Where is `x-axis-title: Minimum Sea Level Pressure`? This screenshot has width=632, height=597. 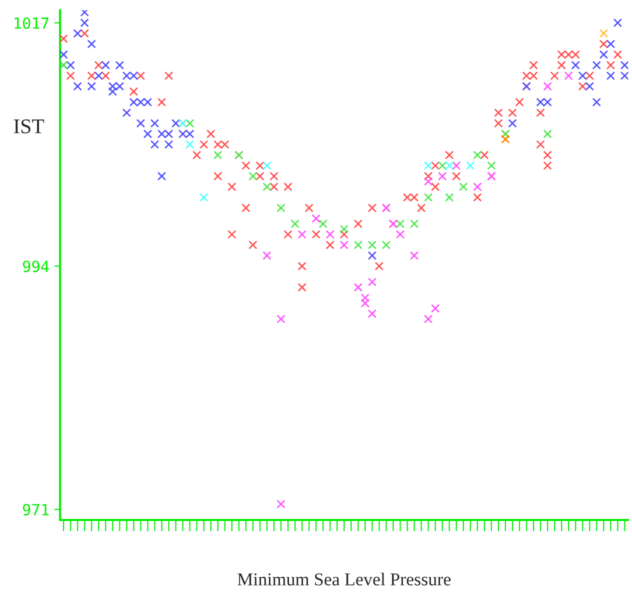 x-axis-title: Minimum Sea Level Pressure is located at coordinates (344, 579).